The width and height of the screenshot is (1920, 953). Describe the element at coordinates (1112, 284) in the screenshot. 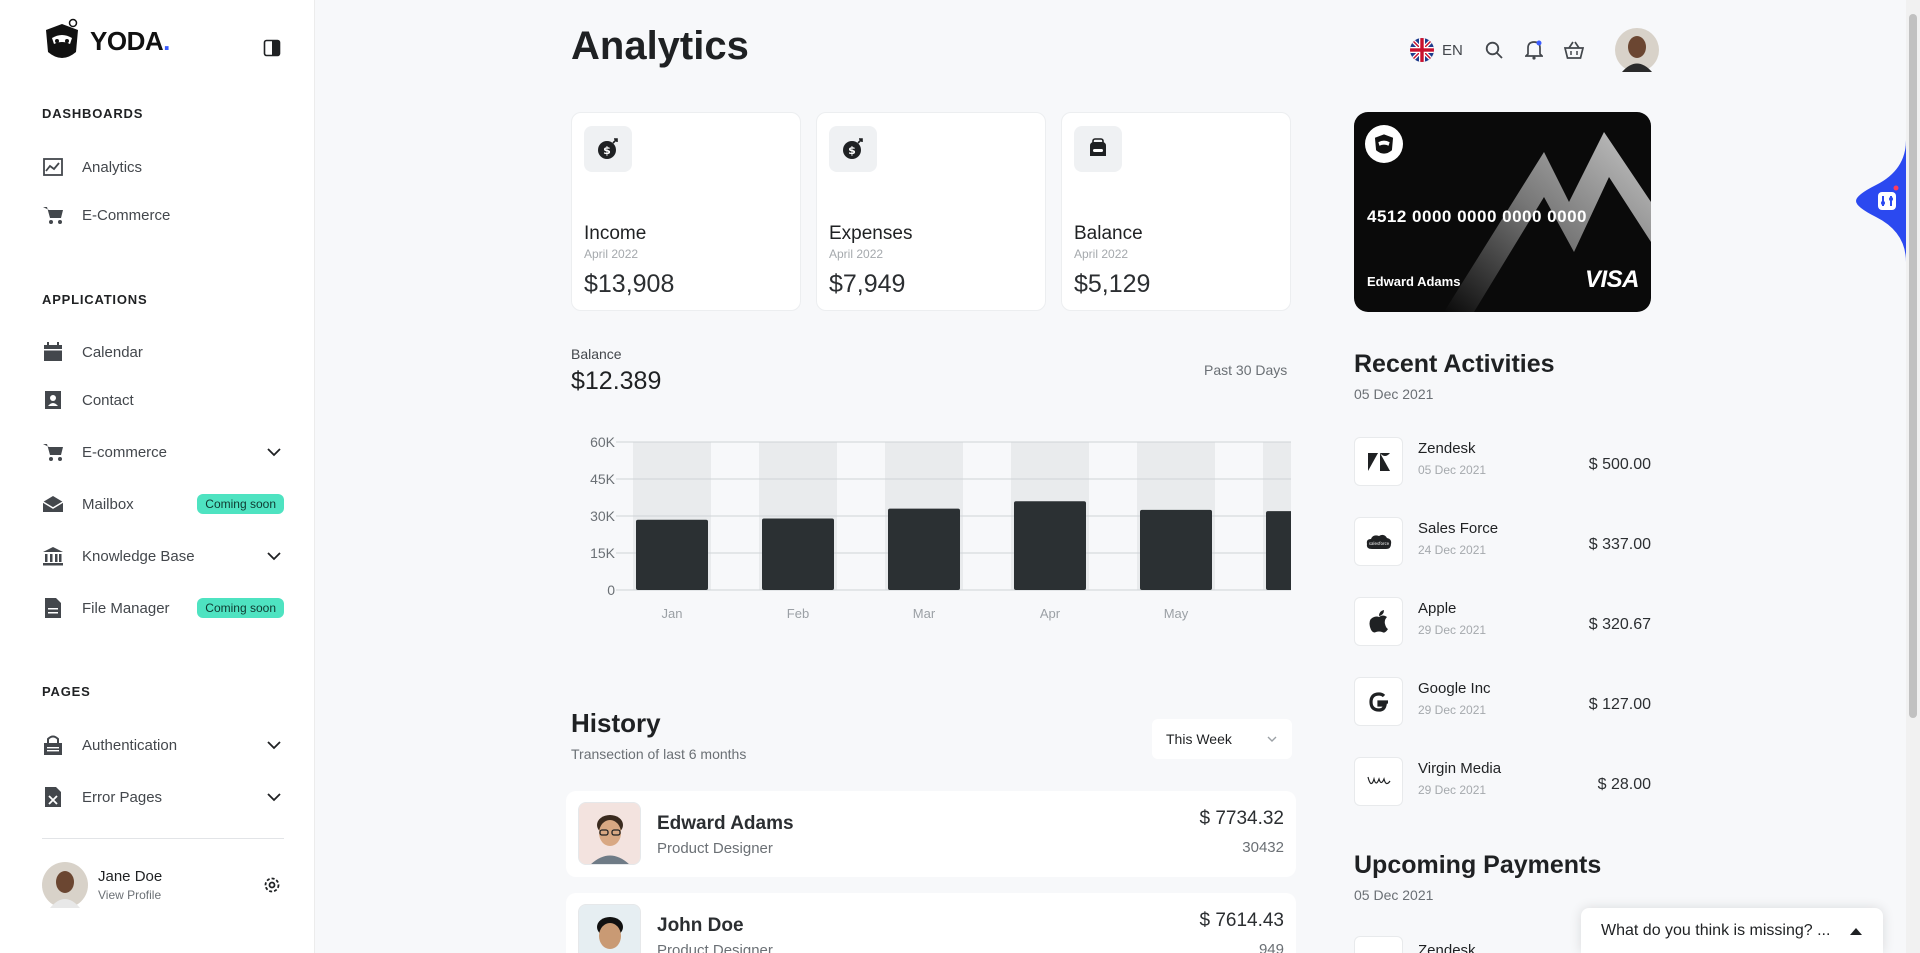

I see `stat-value: $5,129` at that location.